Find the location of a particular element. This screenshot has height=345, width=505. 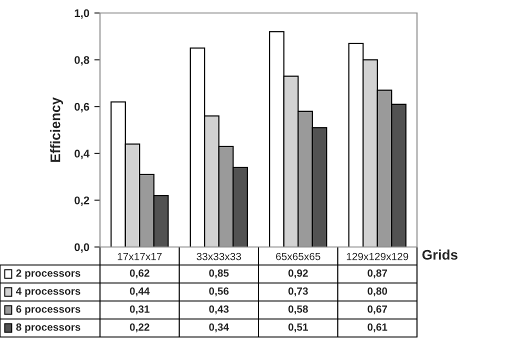

data-label: 0,61 is located at coordinates (378, 327).